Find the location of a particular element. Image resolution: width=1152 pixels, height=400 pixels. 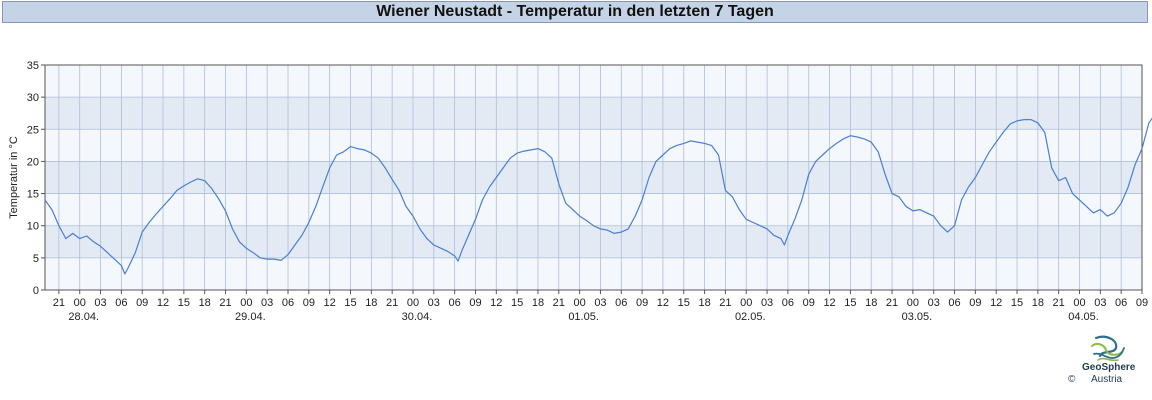

y-axis-label: Temperatur in °C is located at coordinates (14, 177).